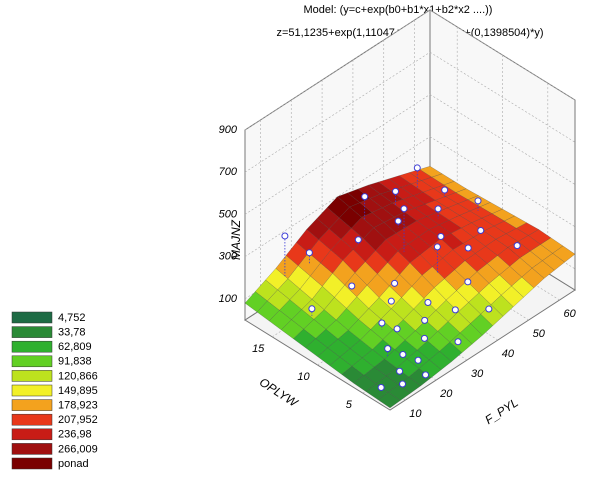 The width and height of the screenshot is (600, 492). What do you see at coordinates (415, 414) in the screenshot?
I see `y-tick-label: 10` at bounding box center [415, 414].